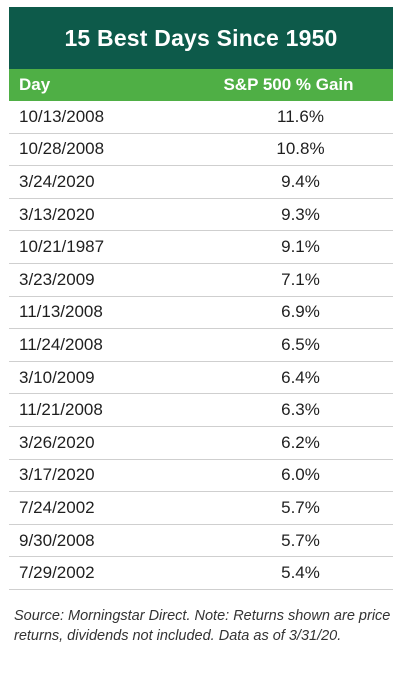  What do you see at coordinates (61, 312) in the screenshot?
I see `day-cell: 11/13/2008` at bounding box center [61, 312].